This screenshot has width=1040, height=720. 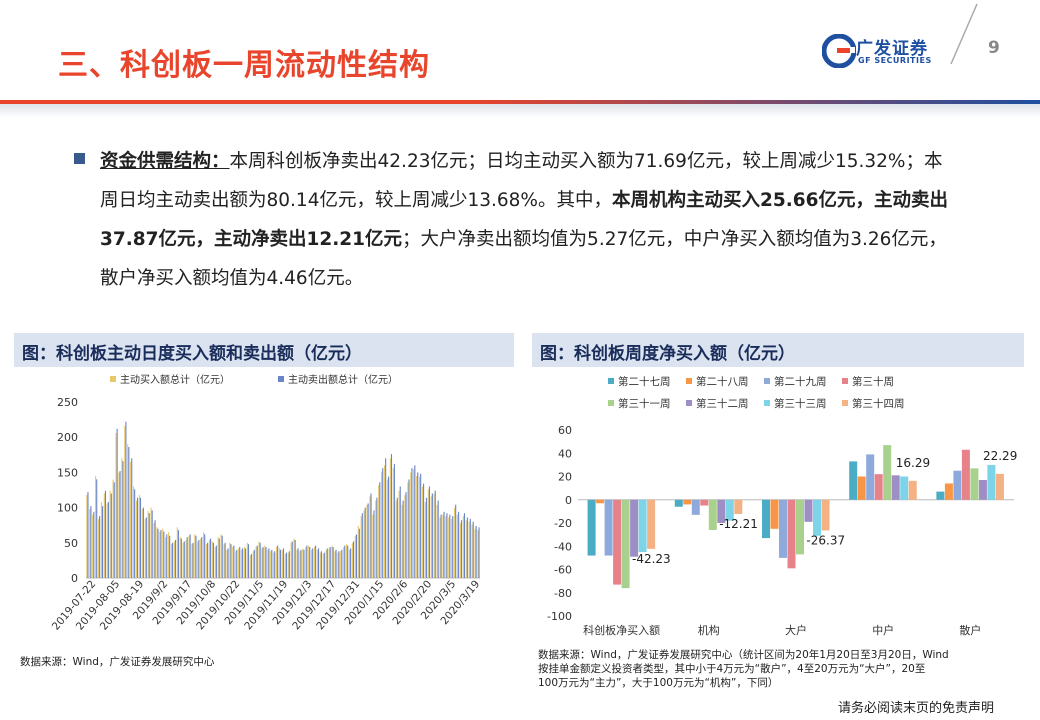 I want to click on legend-swatch, so click(x=113, y=379).